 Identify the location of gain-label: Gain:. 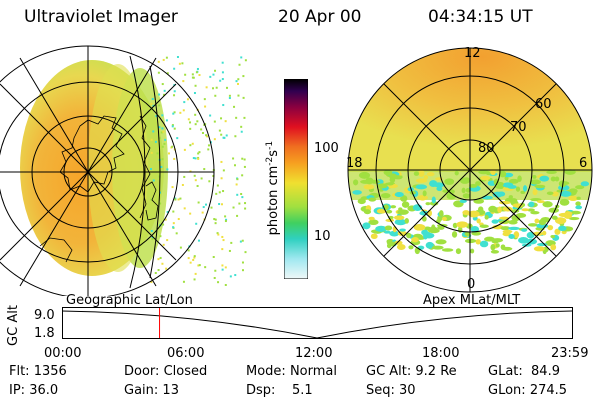
(141, 390).